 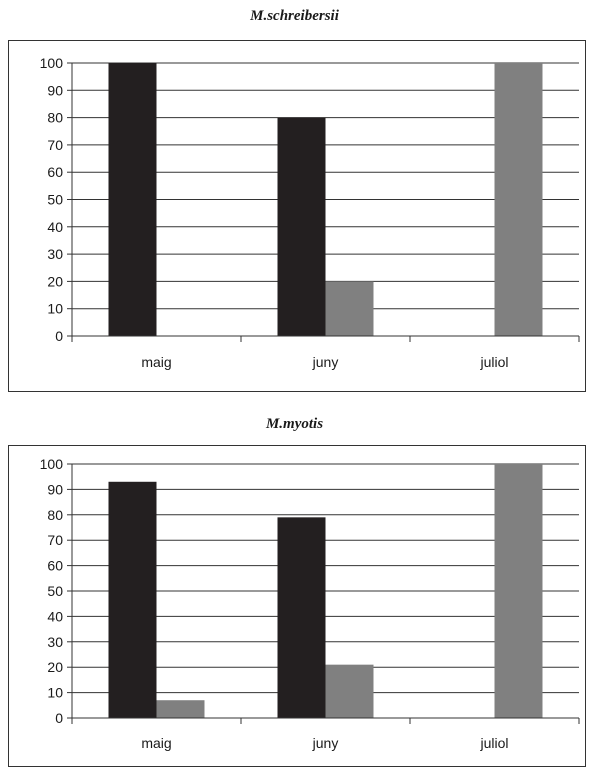 What do you see at coordinates (294, 16) in the screenshot?
I see `chart-title-schreibersii: M.schreibersii` at bounding box center [294, 16].